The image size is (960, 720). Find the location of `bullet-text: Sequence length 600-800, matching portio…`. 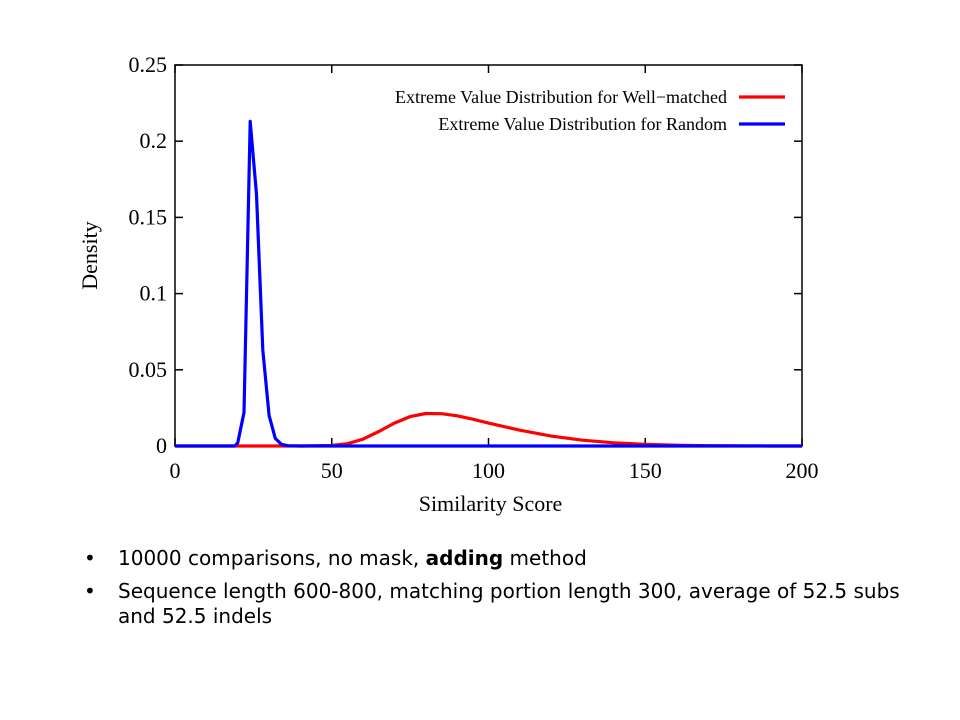

bullet-text: Sequence length 600-800, matching portio… is located at coordinates (509, 603).